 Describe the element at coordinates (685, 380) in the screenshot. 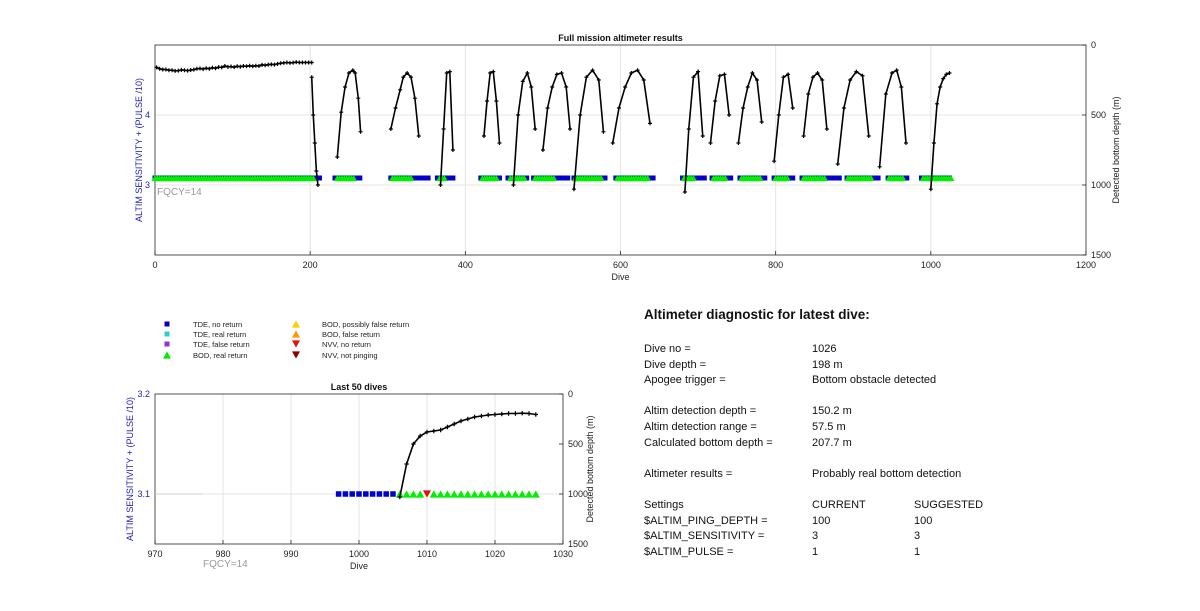

I see `apogee-label: Apogee trigger =` at that location.